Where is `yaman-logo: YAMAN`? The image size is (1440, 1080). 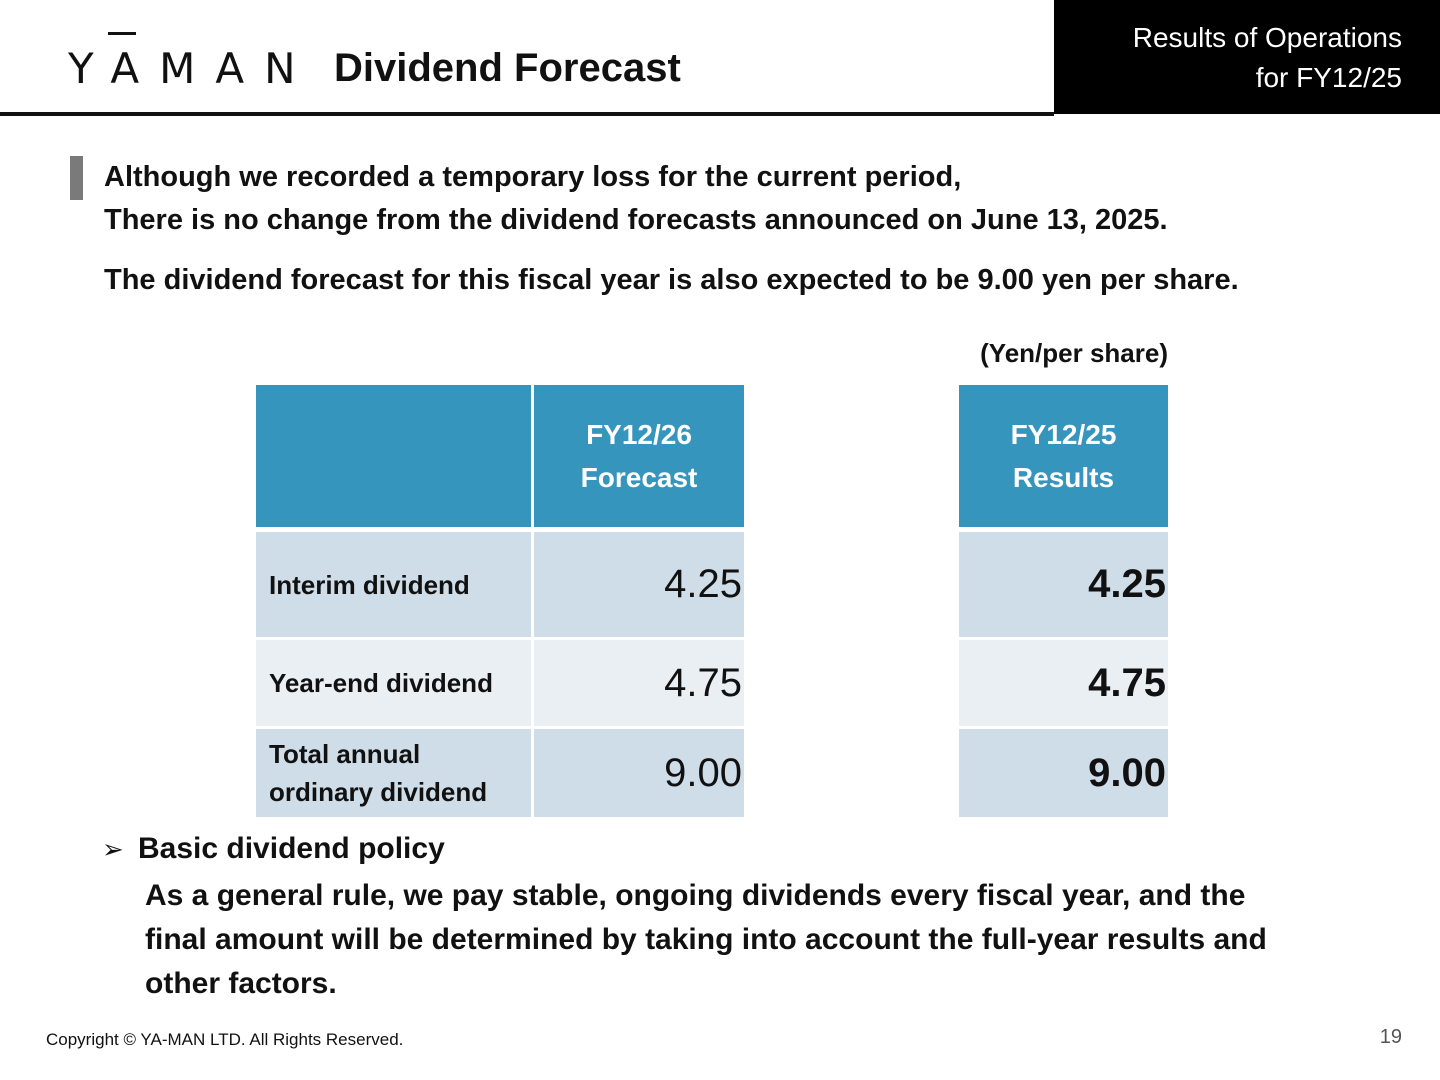
yaman-logo: YAMAN is located at coordinates (192, 68).